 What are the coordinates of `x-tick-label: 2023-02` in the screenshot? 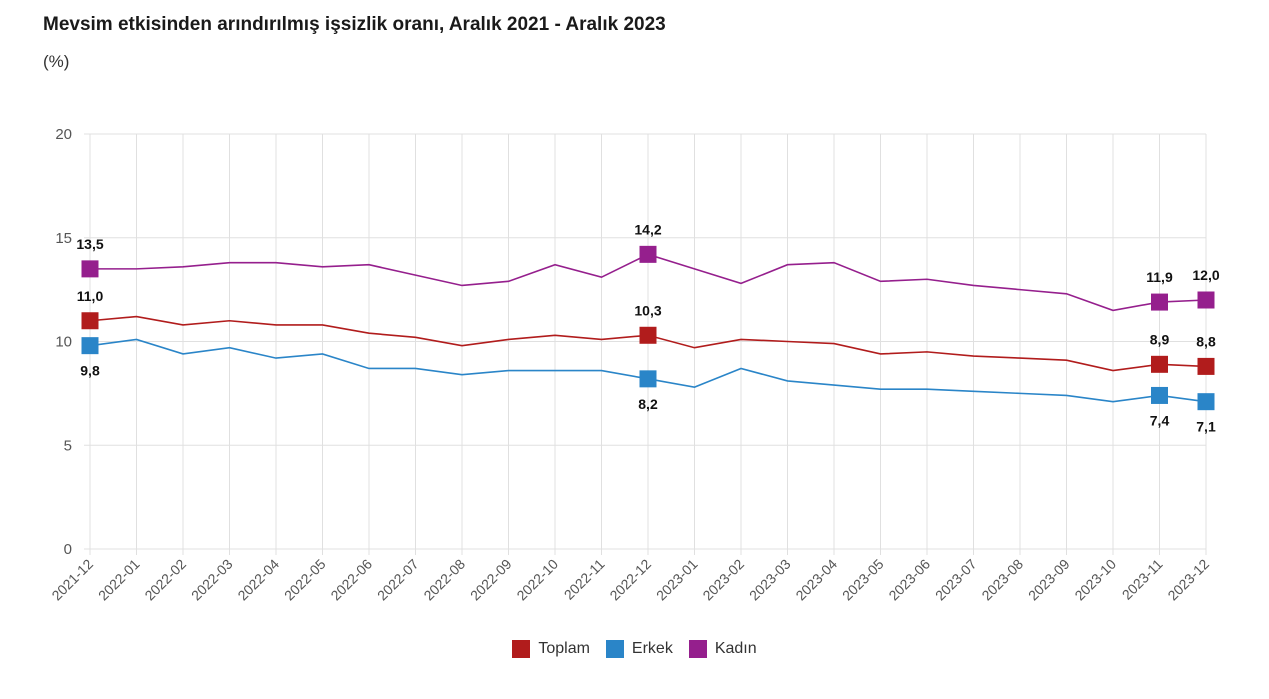 It's located at (723, 580).